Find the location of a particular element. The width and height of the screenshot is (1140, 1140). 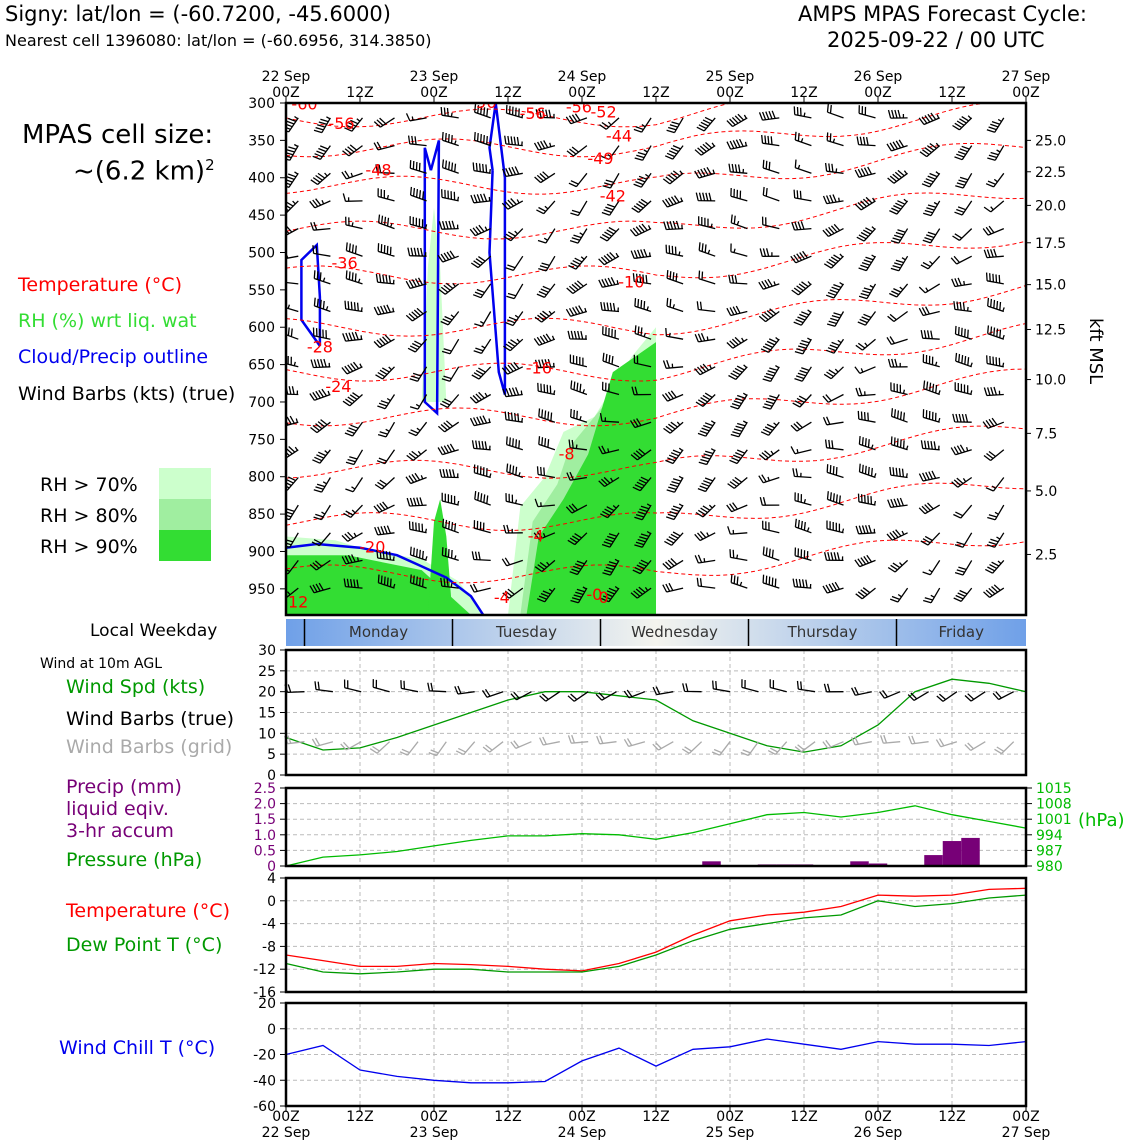

legend-wind: Wind Barbs (kts) (true) is located at coordinates (127, 394).